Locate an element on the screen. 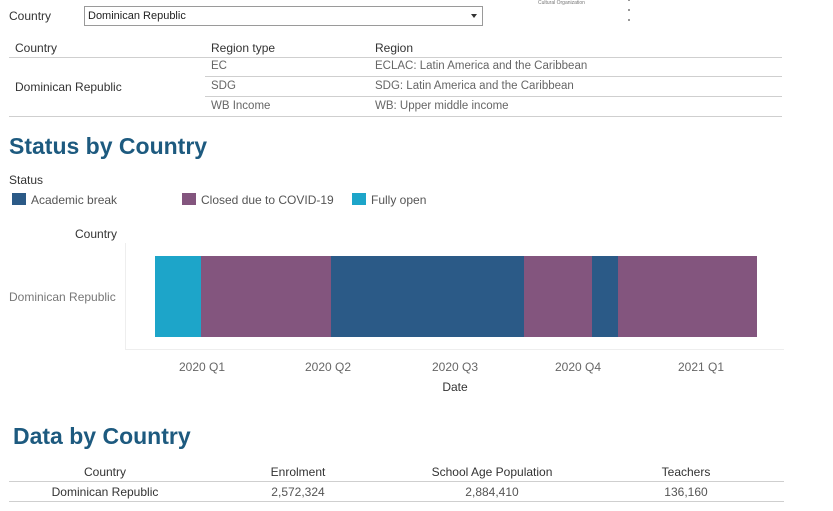 The image size is (833, 511). x-tick-label: 2020 Q2 is located at coordinates (328, 367).